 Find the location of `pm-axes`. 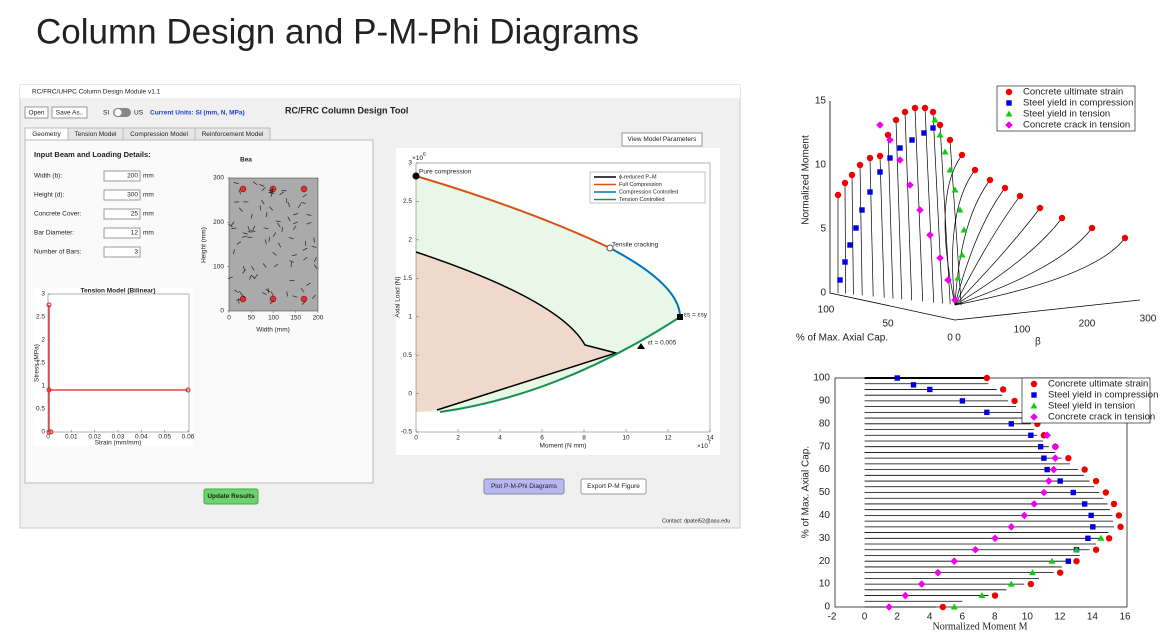

pm-axes is located at coordinates (563, 297).